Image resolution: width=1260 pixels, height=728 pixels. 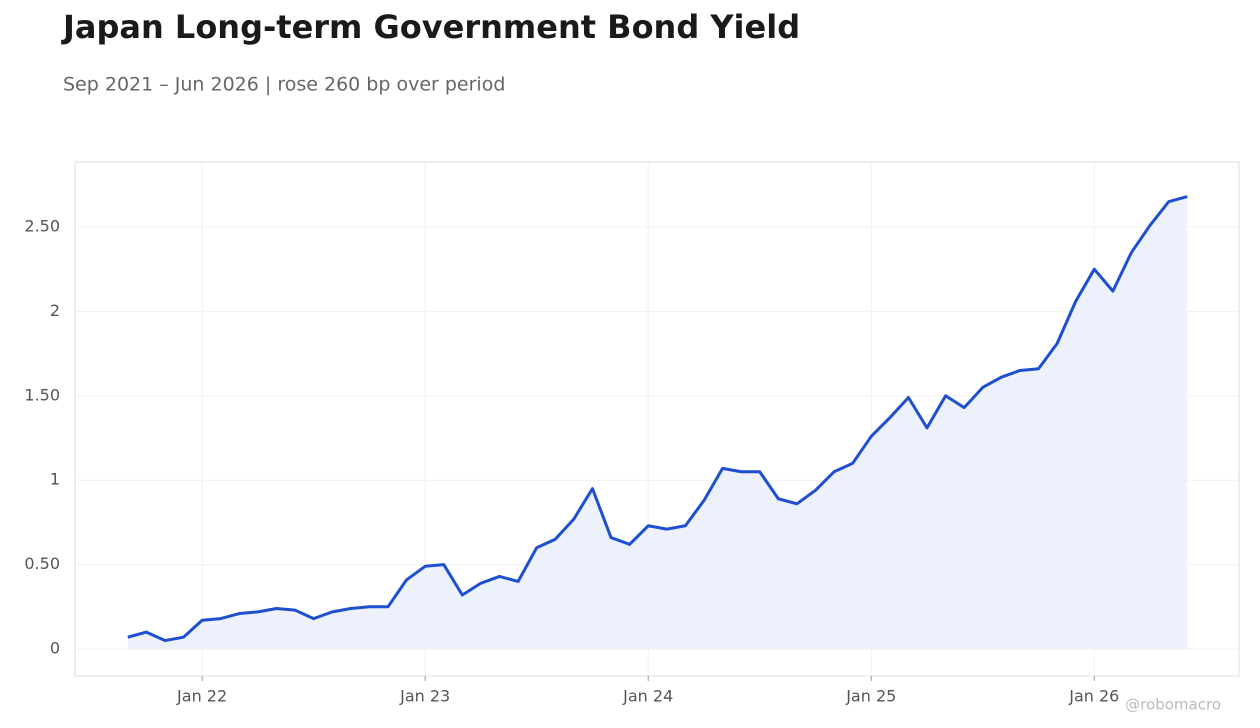 I want to click on y-tick-label: 0, so click(x=55, y=647).